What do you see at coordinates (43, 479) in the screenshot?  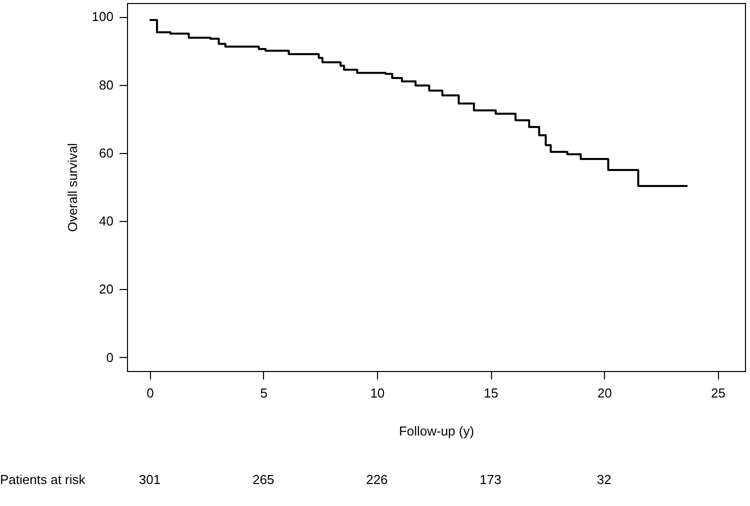 I see `text: Patients at risk` at bounding box center [43, 479].